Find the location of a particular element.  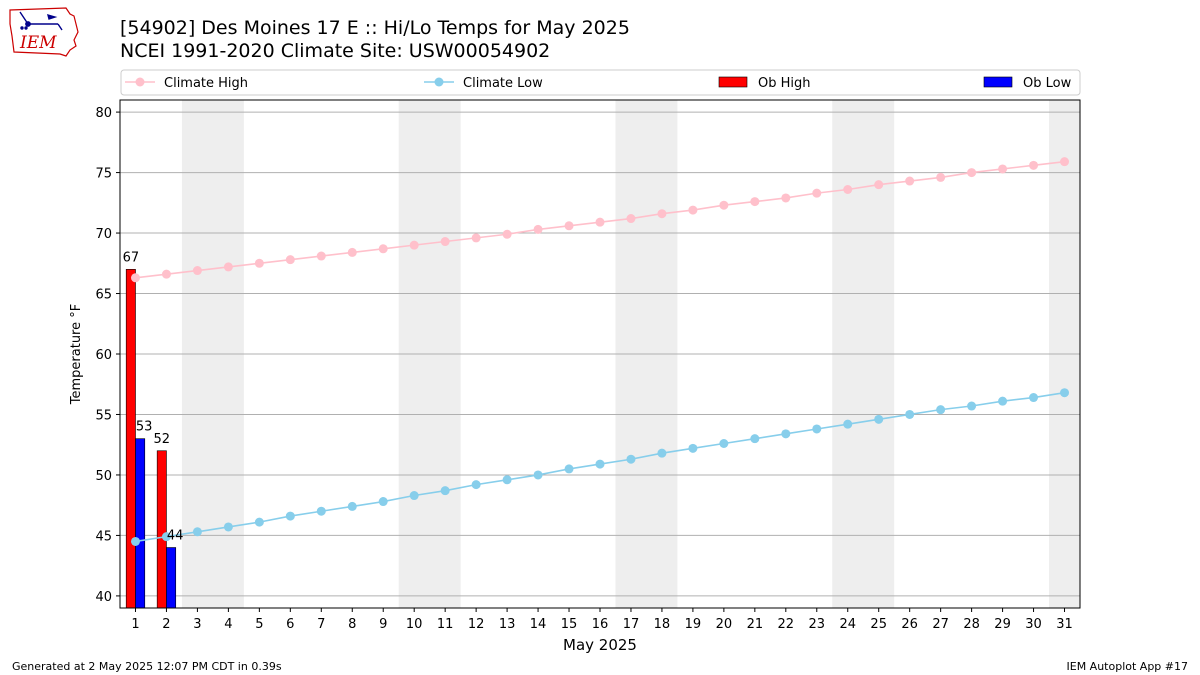

chart-subtitle: NCEI 1991-2020 Climate Site: USW00054902 is located at coordinates (335, 51).